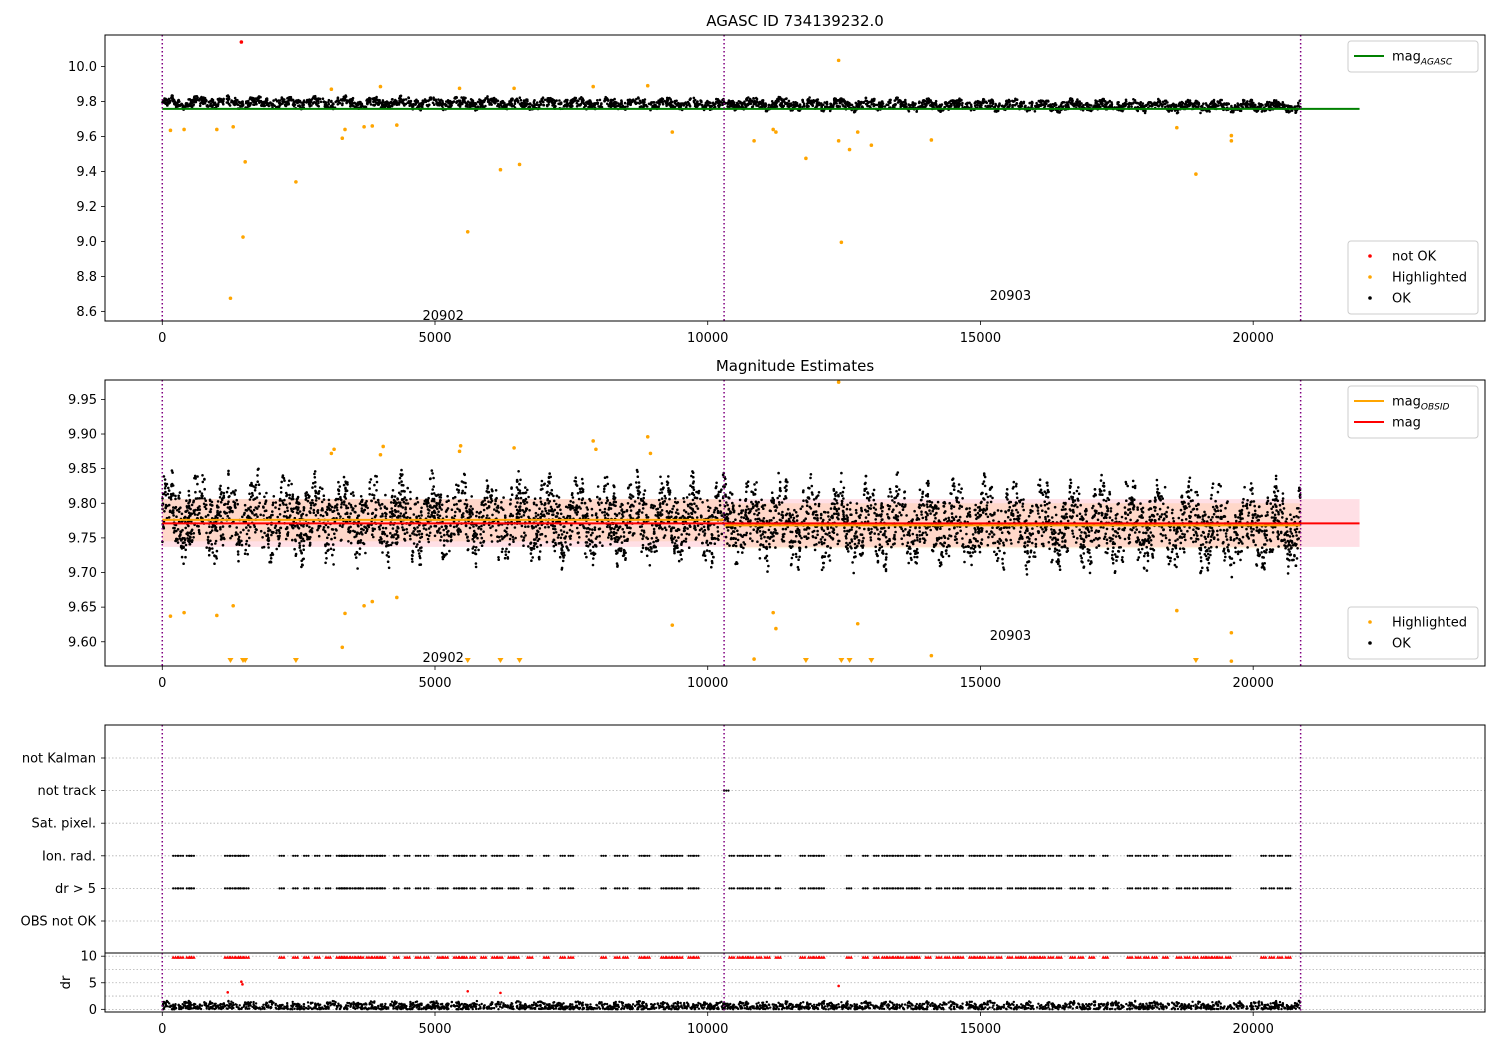 This screenshot has width=1500, height=1050. What do you see at coordinates (86, 242) in the screenshot?
I see `agasc-ytick-label: 9.0` at bounding box center [86, 242].